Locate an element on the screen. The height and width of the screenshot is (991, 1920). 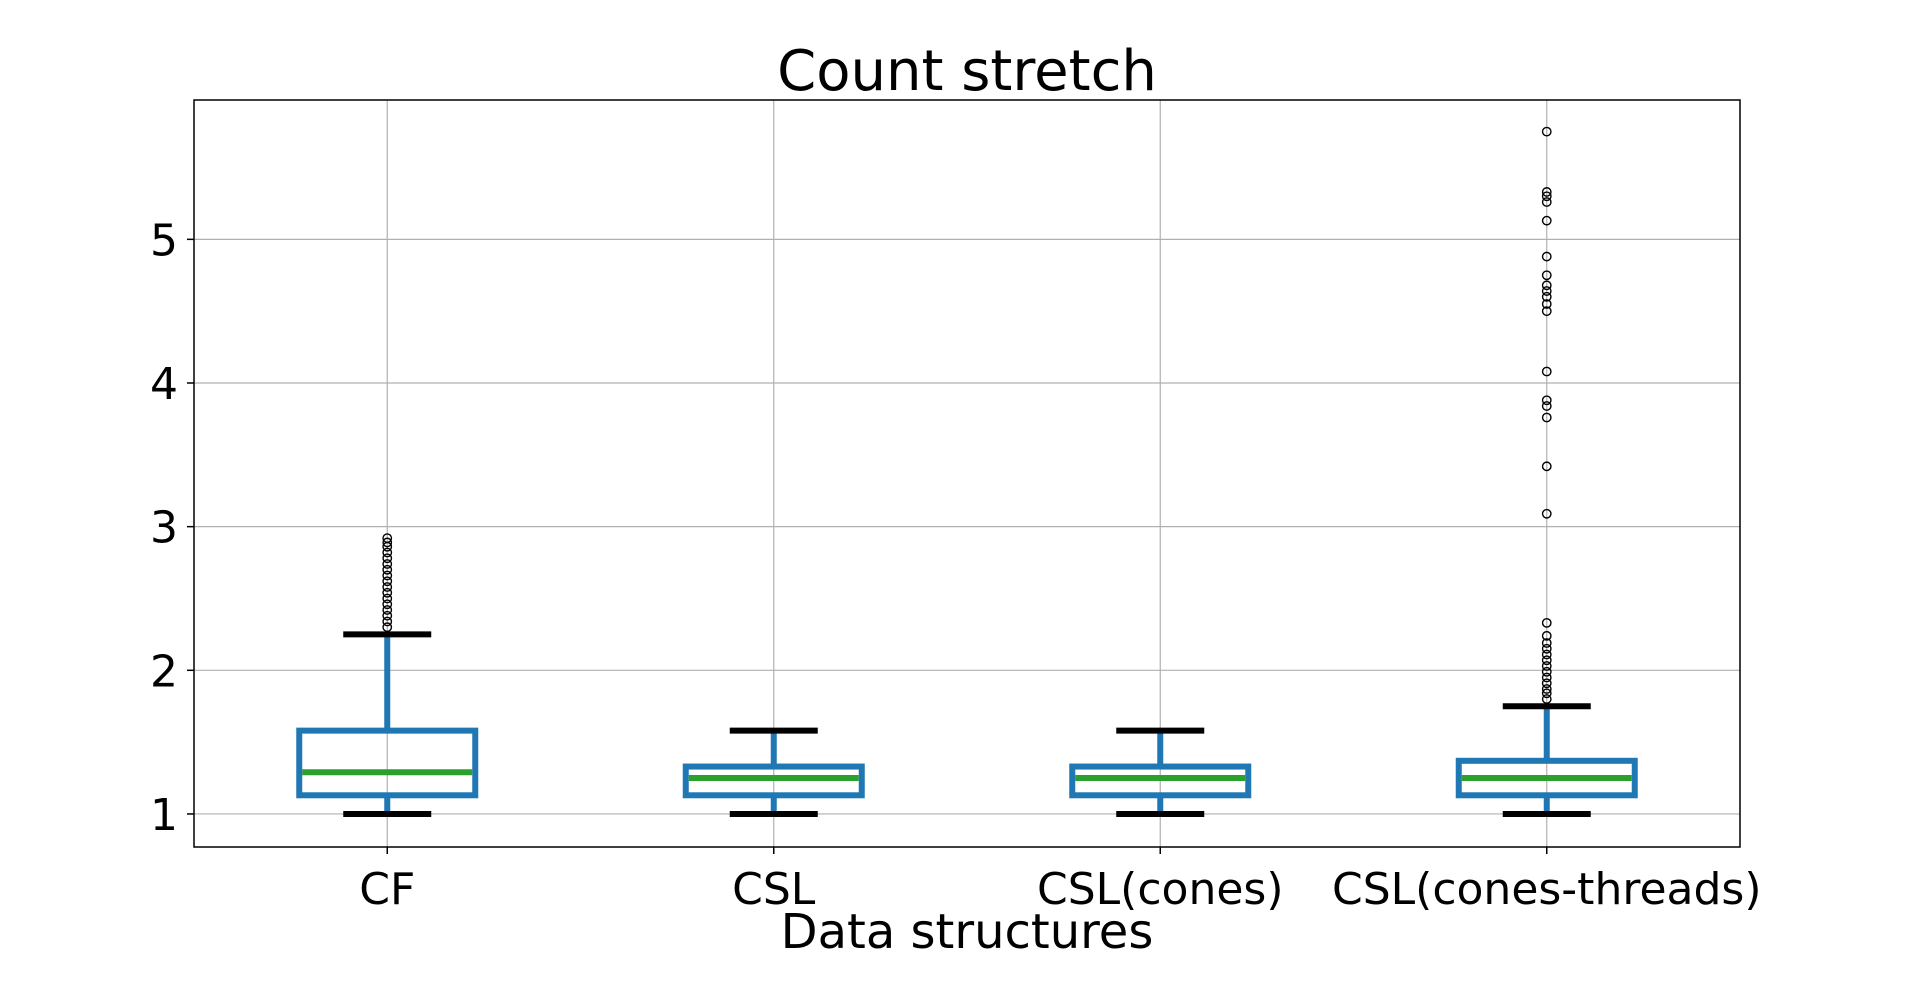
x-tick-label: CSL(cones-threads) is located at coordinates (1547, 889).